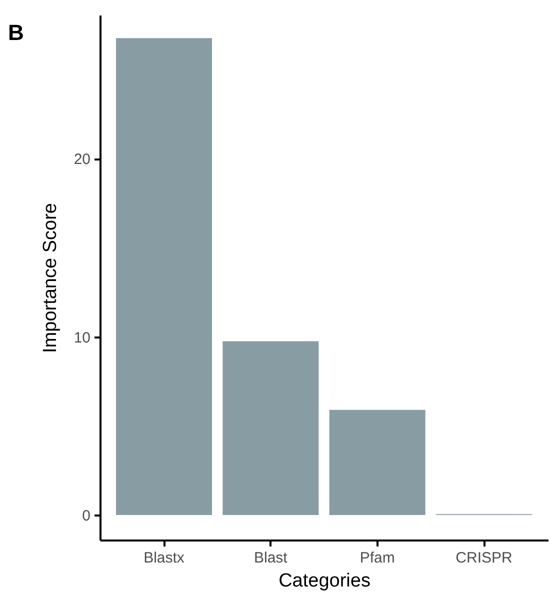 This screenshot has height=615, width=550. What do you see at coordinates (271, 558) in the screenshot?
I see `x-tick-label: Blast` at bounding box center [271, 558].